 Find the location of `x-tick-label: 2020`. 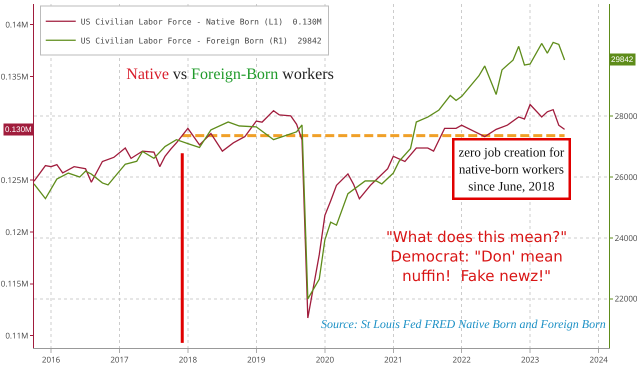

x-tick-label: 2020 is located at coordinates (325, 360).